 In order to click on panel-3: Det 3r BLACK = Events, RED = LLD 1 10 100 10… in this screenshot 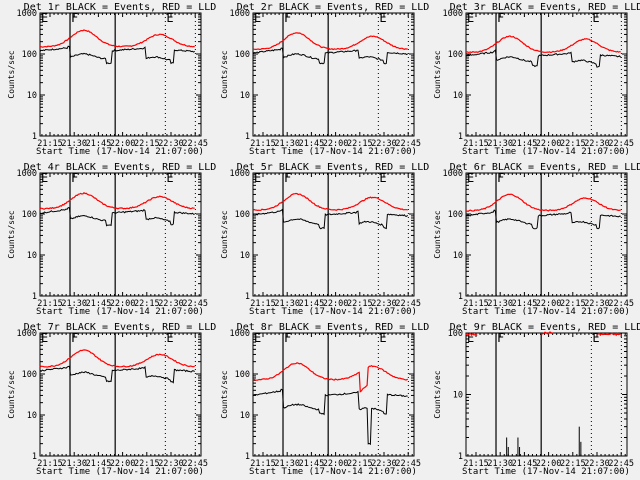, I will do `click(536, 79)`.